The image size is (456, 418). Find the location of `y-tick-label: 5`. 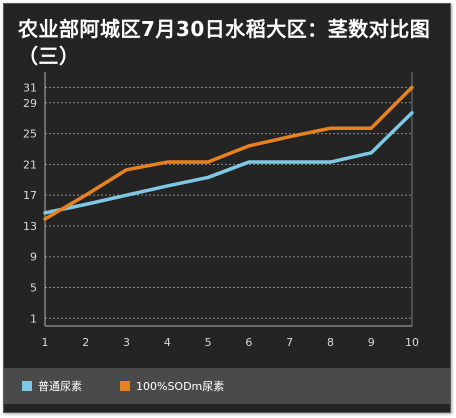

y-tick-label: 5 is located at coordinates (33, 288).